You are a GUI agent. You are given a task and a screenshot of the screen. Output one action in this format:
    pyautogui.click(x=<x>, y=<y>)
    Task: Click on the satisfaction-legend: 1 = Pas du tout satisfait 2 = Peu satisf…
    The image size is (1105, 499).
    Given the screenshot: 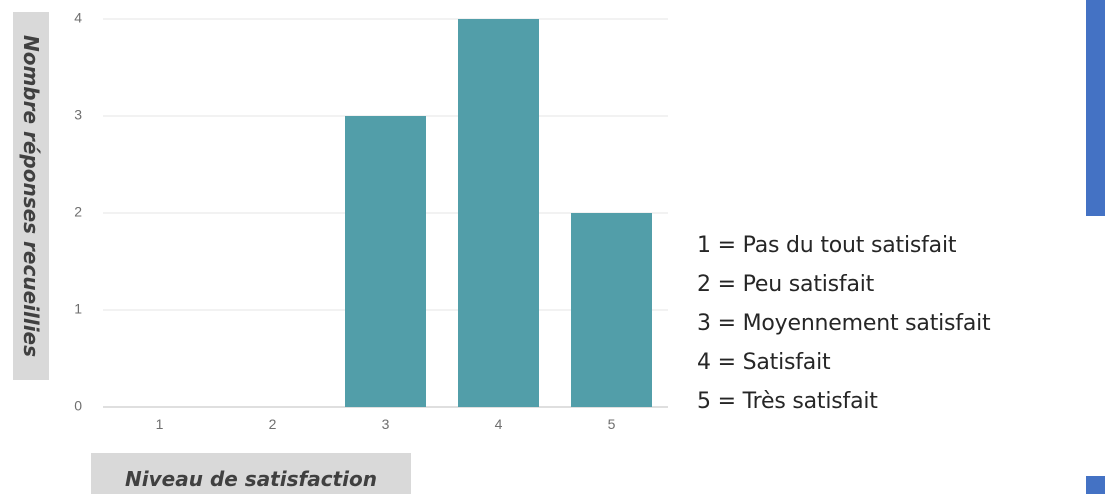 What is the action you would take?
    pyautogui.click(x=844, y=323)
    